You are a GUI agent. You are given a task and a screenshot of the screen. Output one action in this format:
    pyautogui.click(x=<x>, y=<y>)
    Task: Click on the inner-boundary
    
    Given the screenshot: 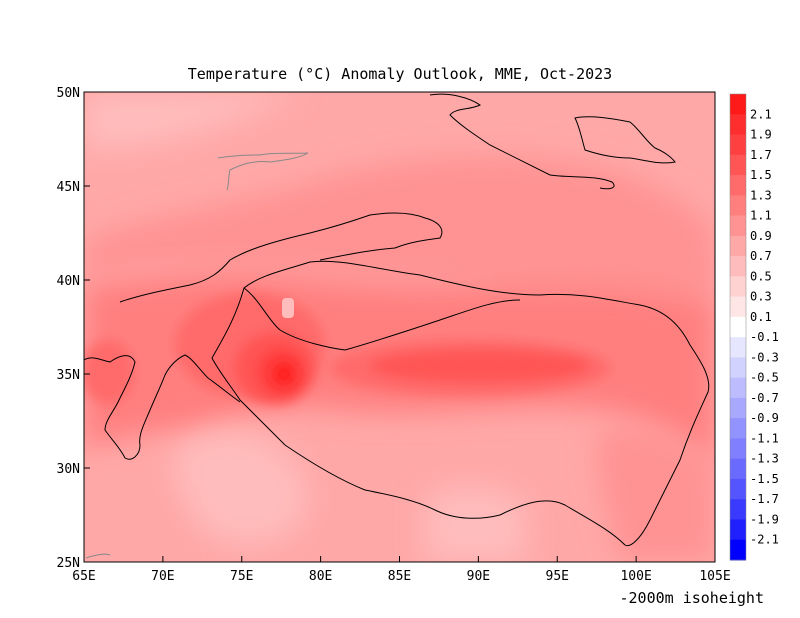 What is the action you would take?
    pyautogui.click(x=382, y=319)
    